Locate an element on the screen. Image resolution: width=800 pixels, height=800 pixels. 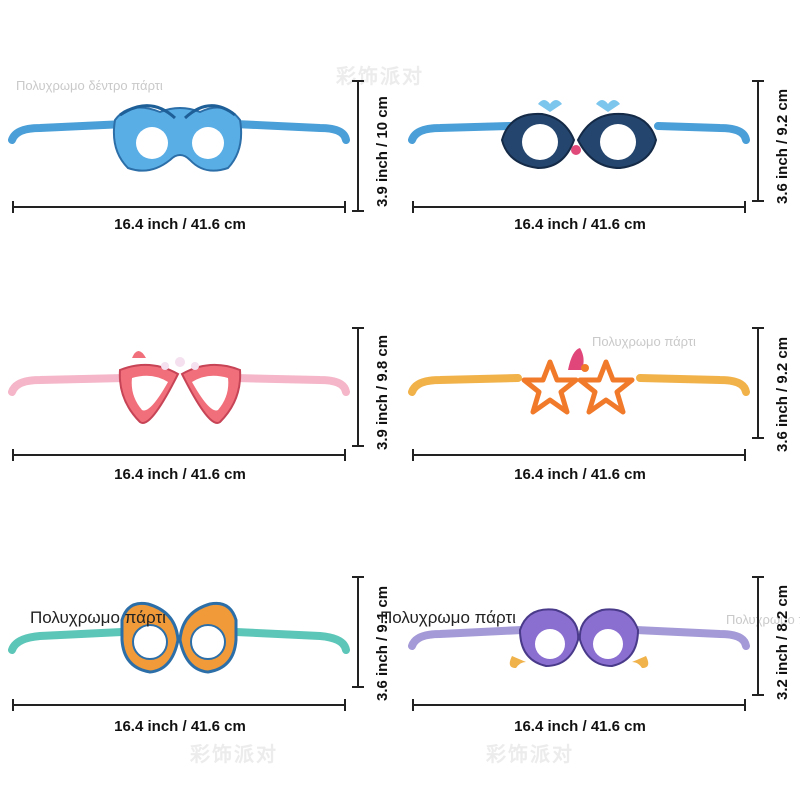
seashell-glasses-image is located at coordinates (179, 387).